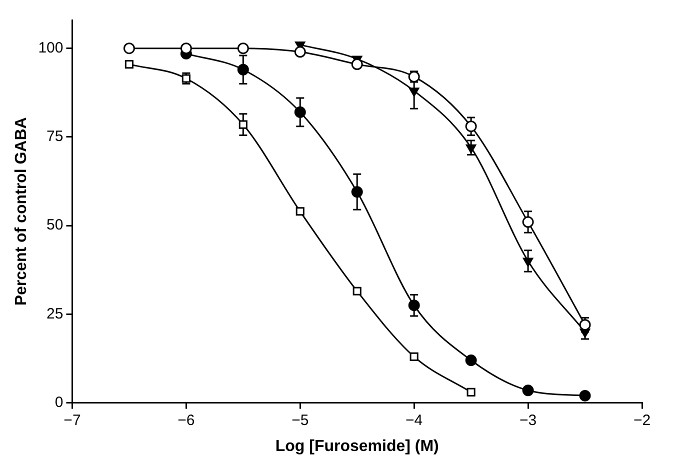  I want to click on x-tick-label: −6, so click(186, 420).